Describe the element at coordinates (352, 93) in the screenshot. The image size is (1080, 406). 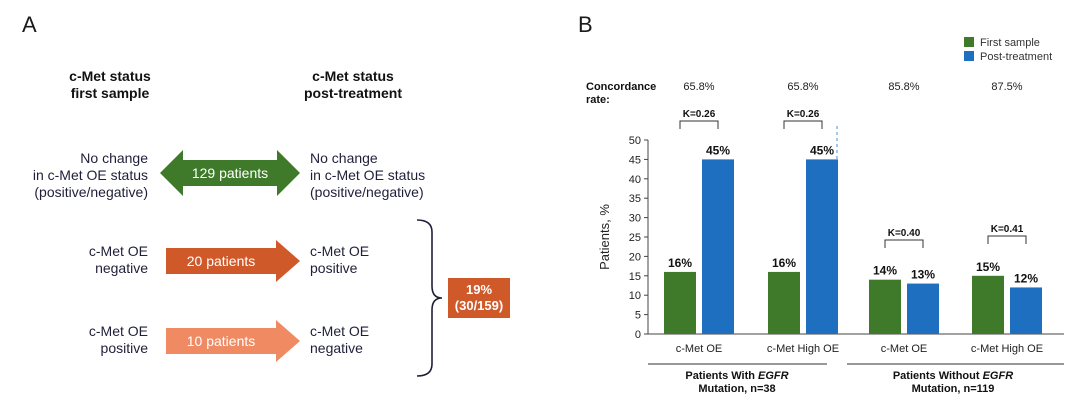
I see `header-post-line2: post-treatment` at that location.